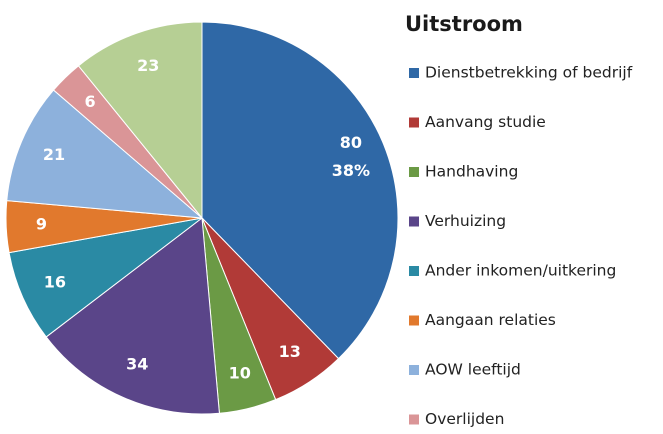 The width and height of the screenshot is (663, 434). I want to click on data-label: 34, so click(137, 364).